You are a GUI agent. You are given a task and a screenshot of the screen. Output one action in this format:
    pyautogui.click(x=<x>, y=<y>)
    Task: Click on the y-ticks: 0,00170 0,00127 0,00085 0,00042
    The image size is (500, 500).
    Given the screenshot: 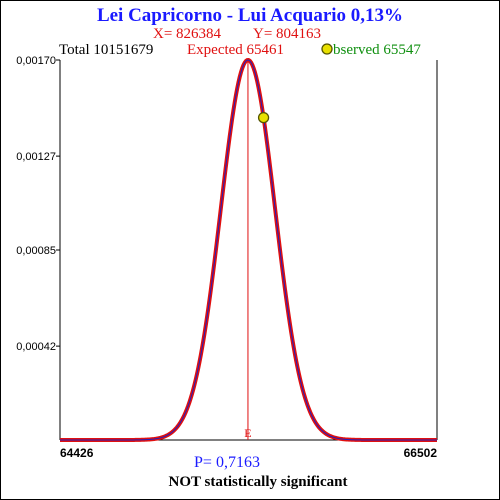 What is the action you would take?
    pyautogui.click(x=38, y=204)
    